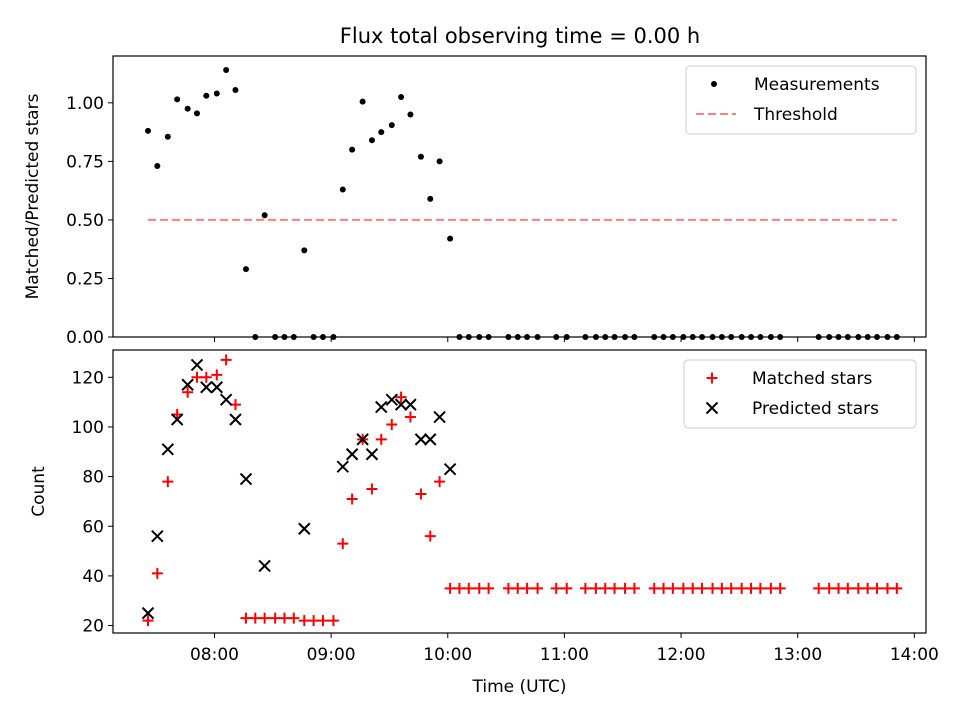 The image size is (960, 720). What do you see at coordinates (520, 36) in the screenshot?
I see `figure-title: Flux total observing time = 0.00 h` at bounding box center [520, 36].